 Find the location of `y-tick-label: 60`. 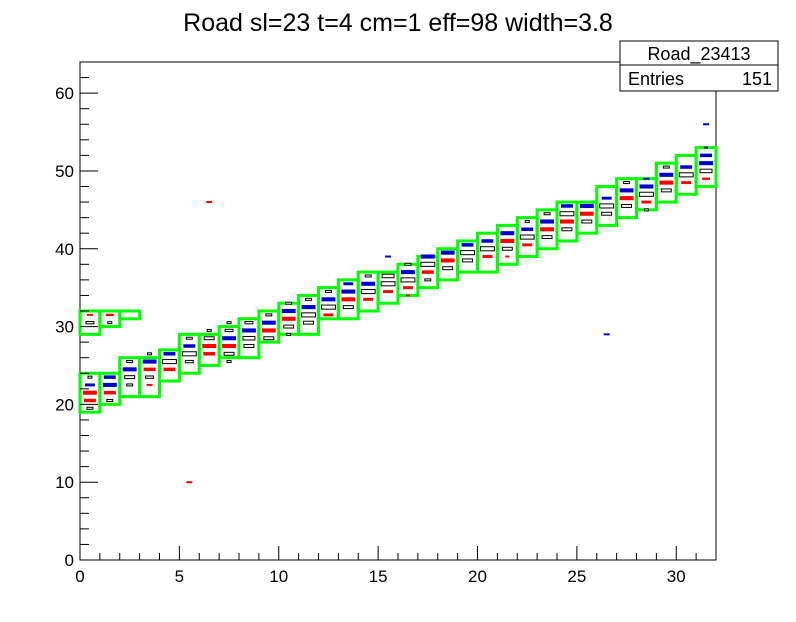

y-tick-label: 60 is located at coordinates (64, 93).